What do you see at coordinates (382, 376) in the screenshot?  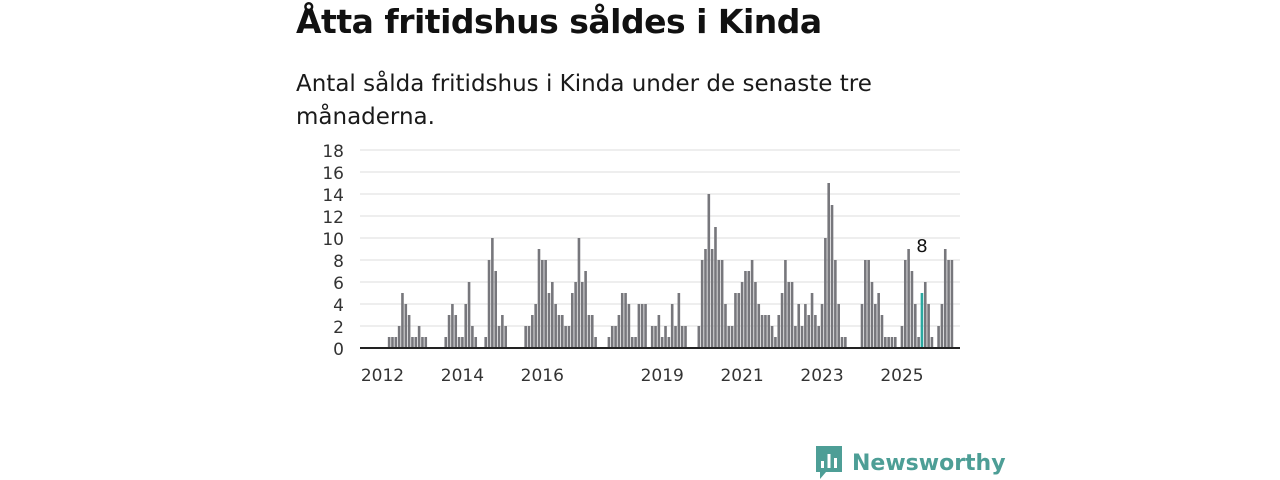 I see `x-tick-label: 2012` at bounding box center [382, 376].